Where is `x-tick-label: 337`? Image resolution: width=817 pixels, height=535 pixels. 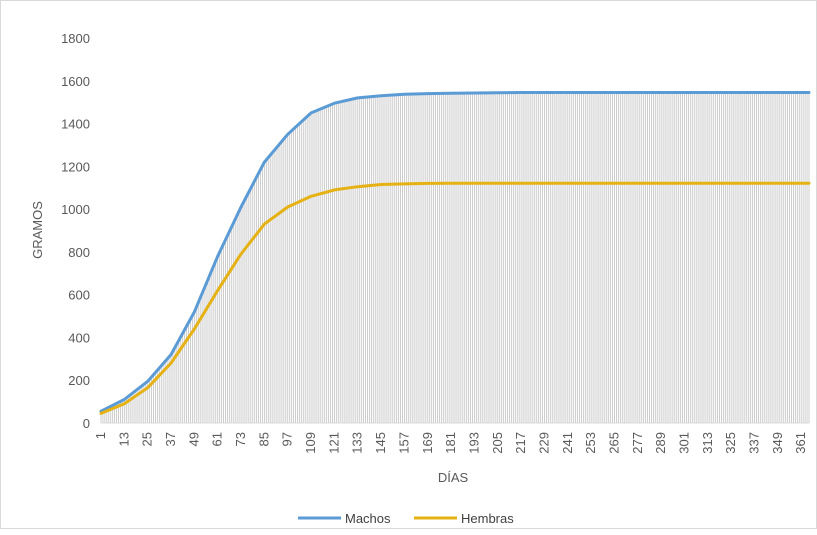 x-tick-label: 337 is located at coordinates (754, 443).